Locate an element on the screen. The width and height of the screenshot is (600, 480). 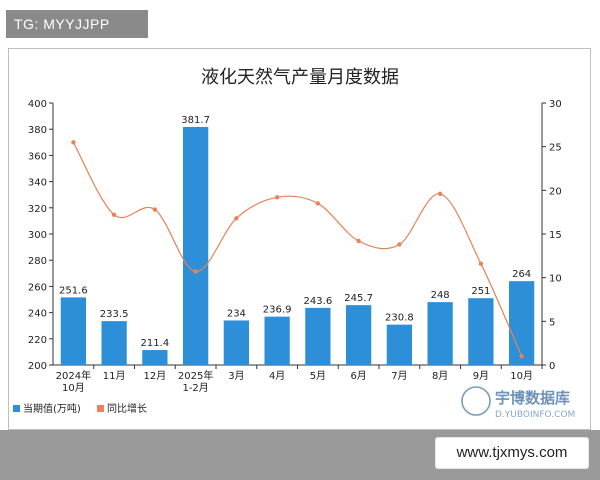
brand-name: 宇博数据库 is located at coordinates (532, 398).